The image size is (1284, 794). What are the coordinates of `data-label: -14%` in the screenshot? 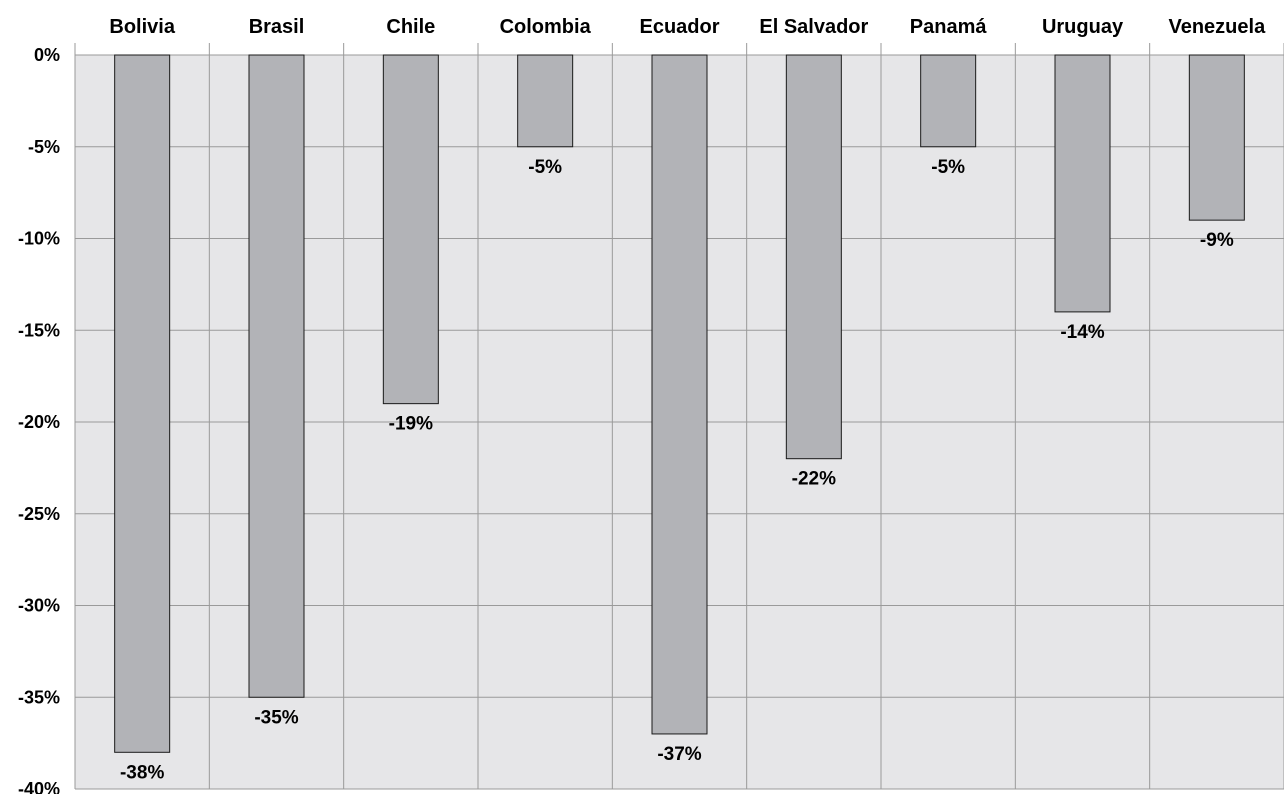 It's located at (1082, 332).